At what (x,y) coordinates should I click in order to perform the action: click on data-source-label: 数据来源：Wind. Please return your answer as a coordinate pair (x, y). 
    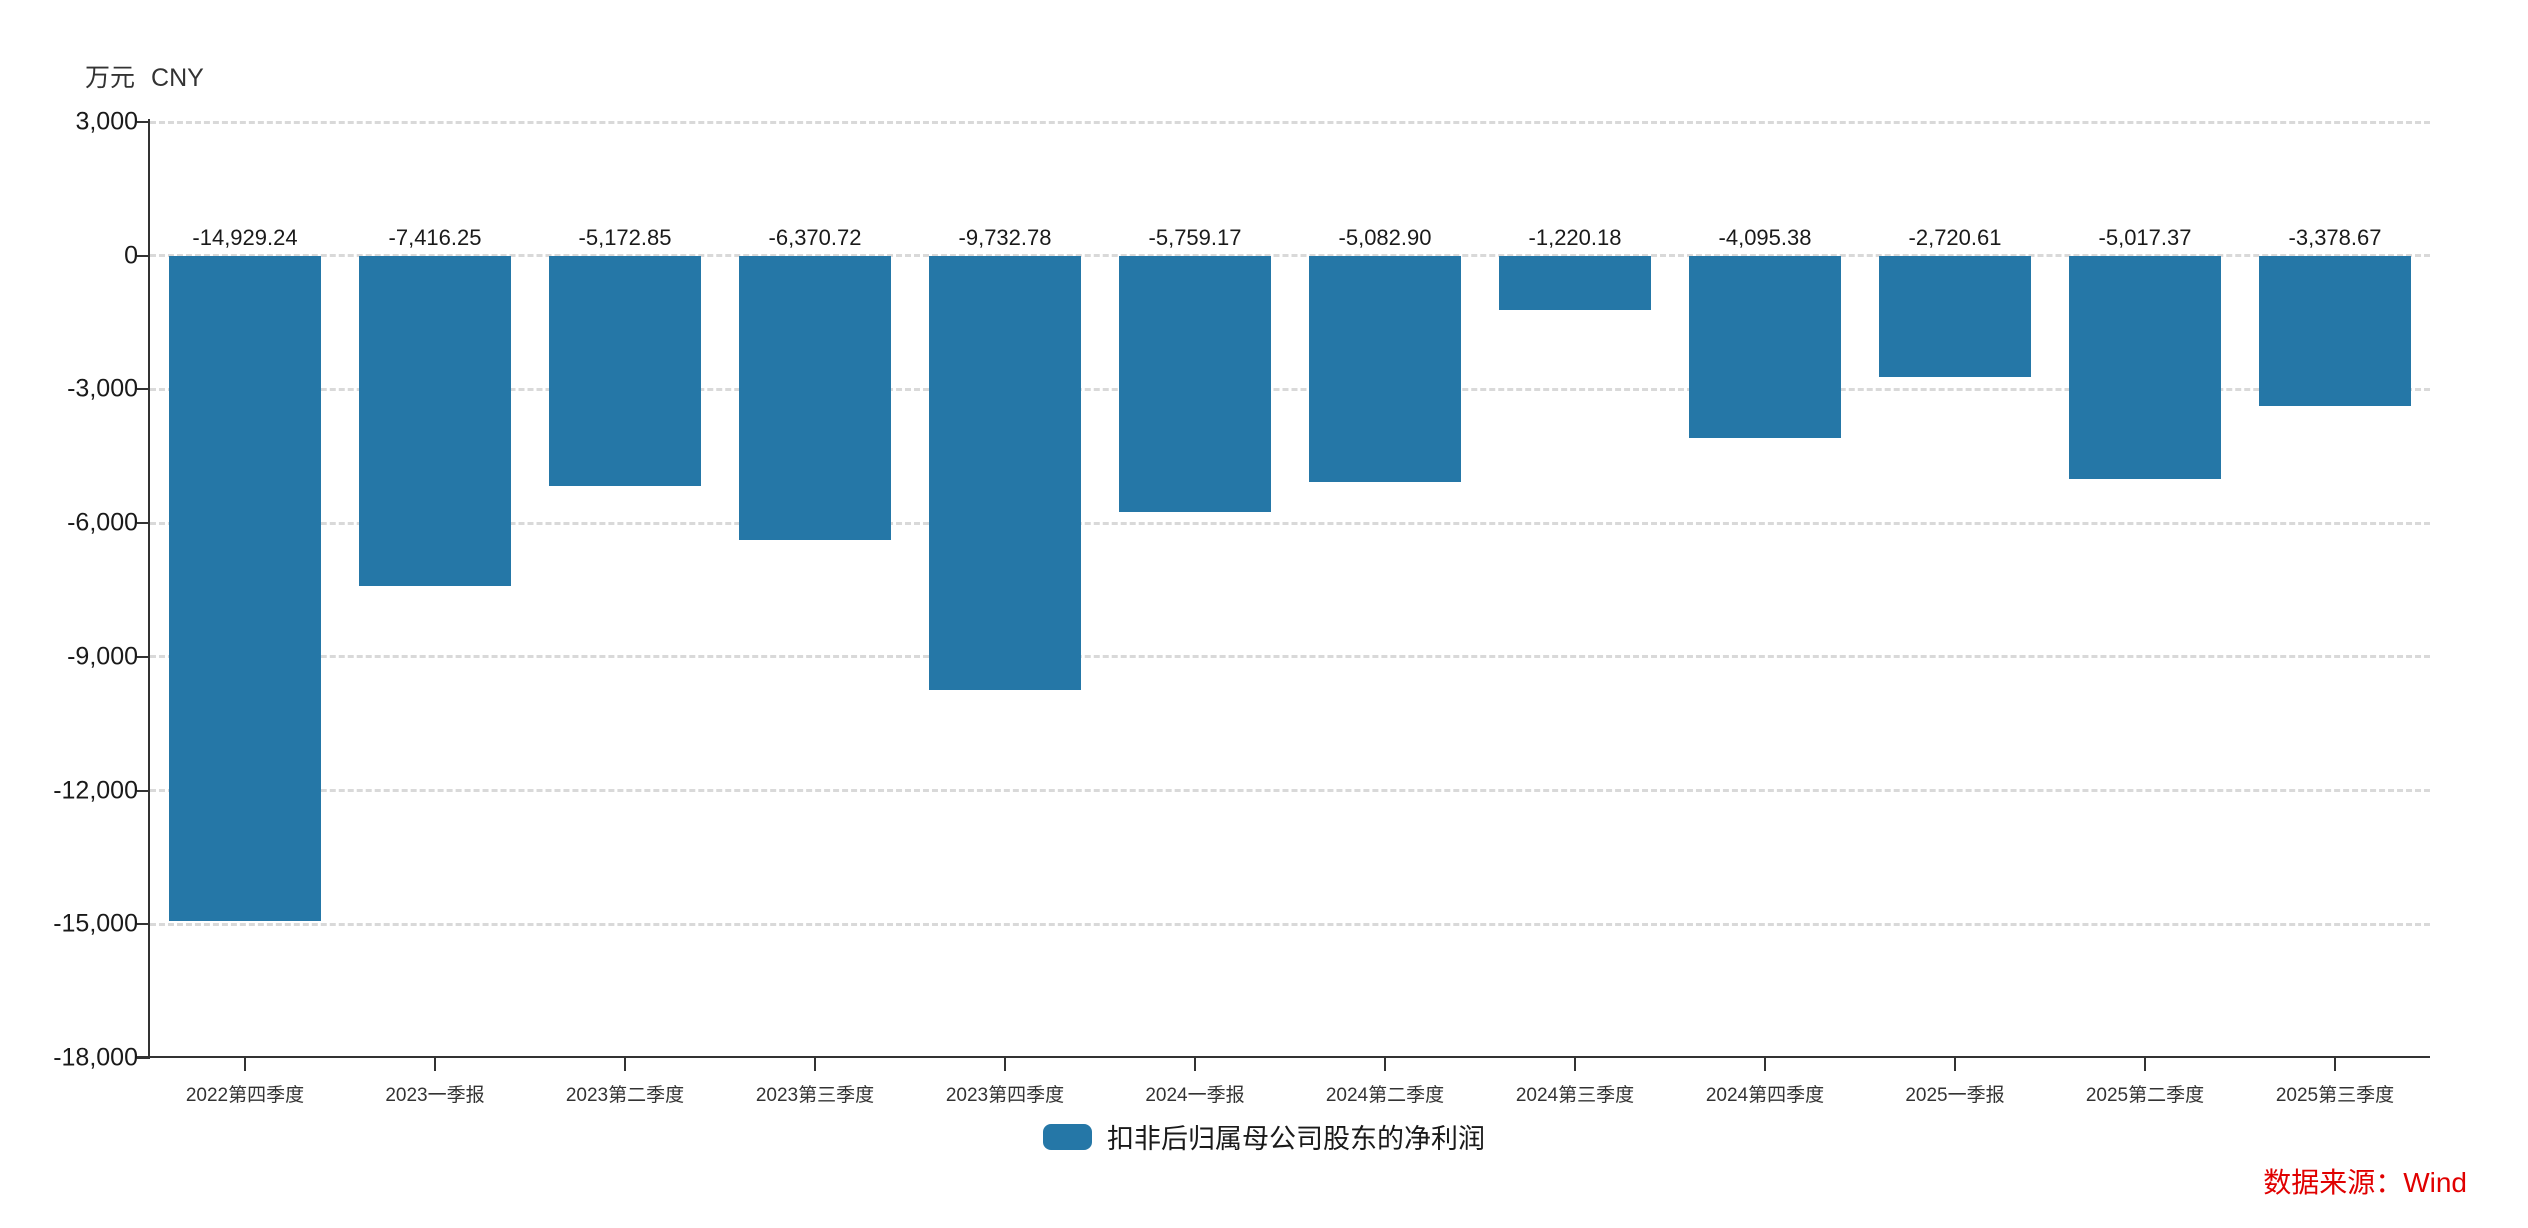
    Looking at the image, I should click on (2365, 1182).